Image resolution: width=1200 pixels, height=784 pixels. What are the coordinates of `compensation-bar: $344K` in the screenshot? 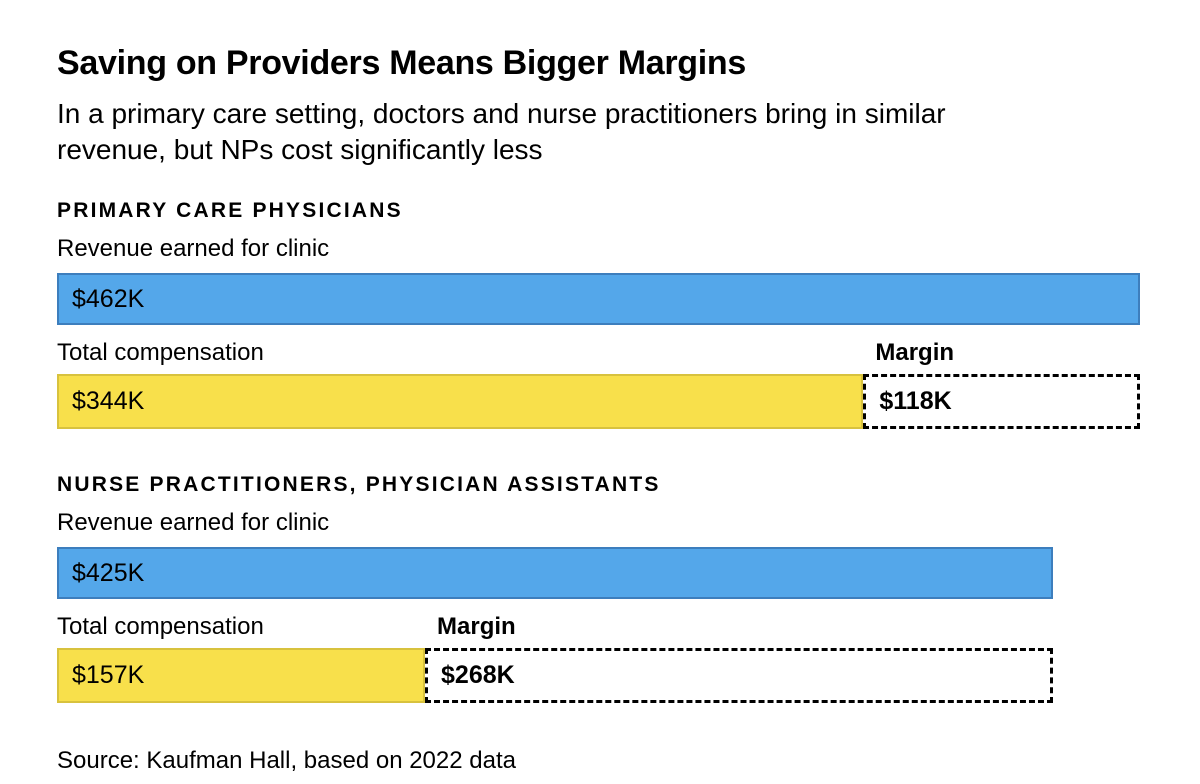 It's located at (460, 401).